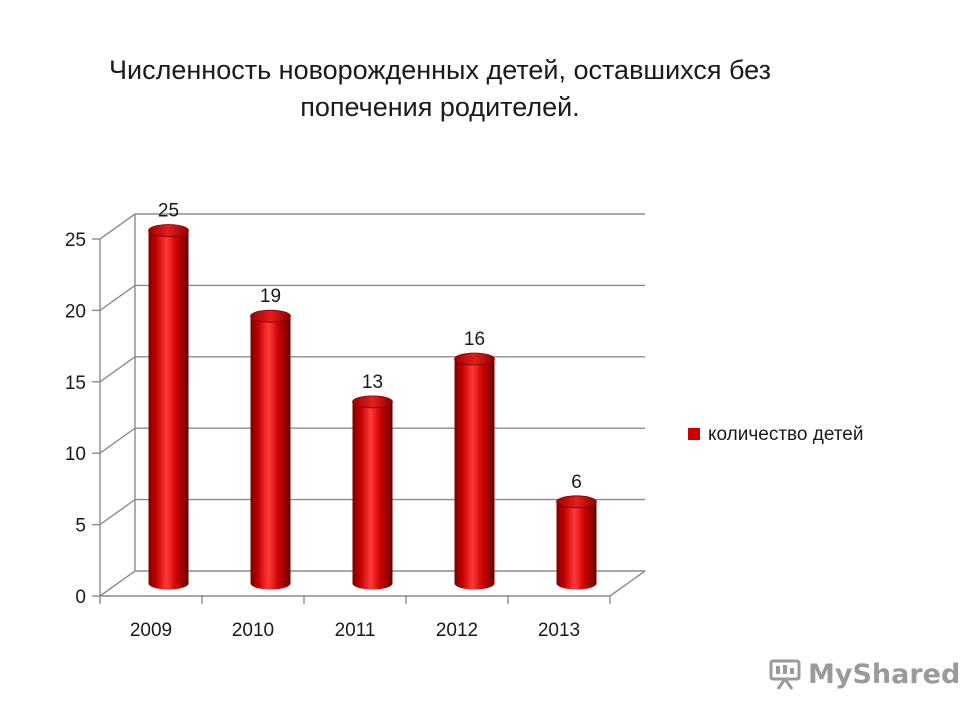 This screenshot has height=720, width=960. I want to click on data-label: 25, so click(168, 211).